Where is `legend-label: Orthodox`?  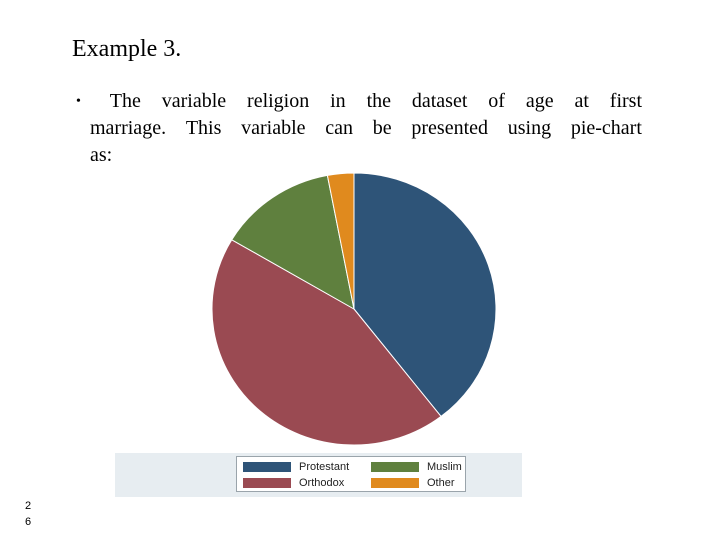
legend-label: Orthodox is located at coordinates (322, 483).